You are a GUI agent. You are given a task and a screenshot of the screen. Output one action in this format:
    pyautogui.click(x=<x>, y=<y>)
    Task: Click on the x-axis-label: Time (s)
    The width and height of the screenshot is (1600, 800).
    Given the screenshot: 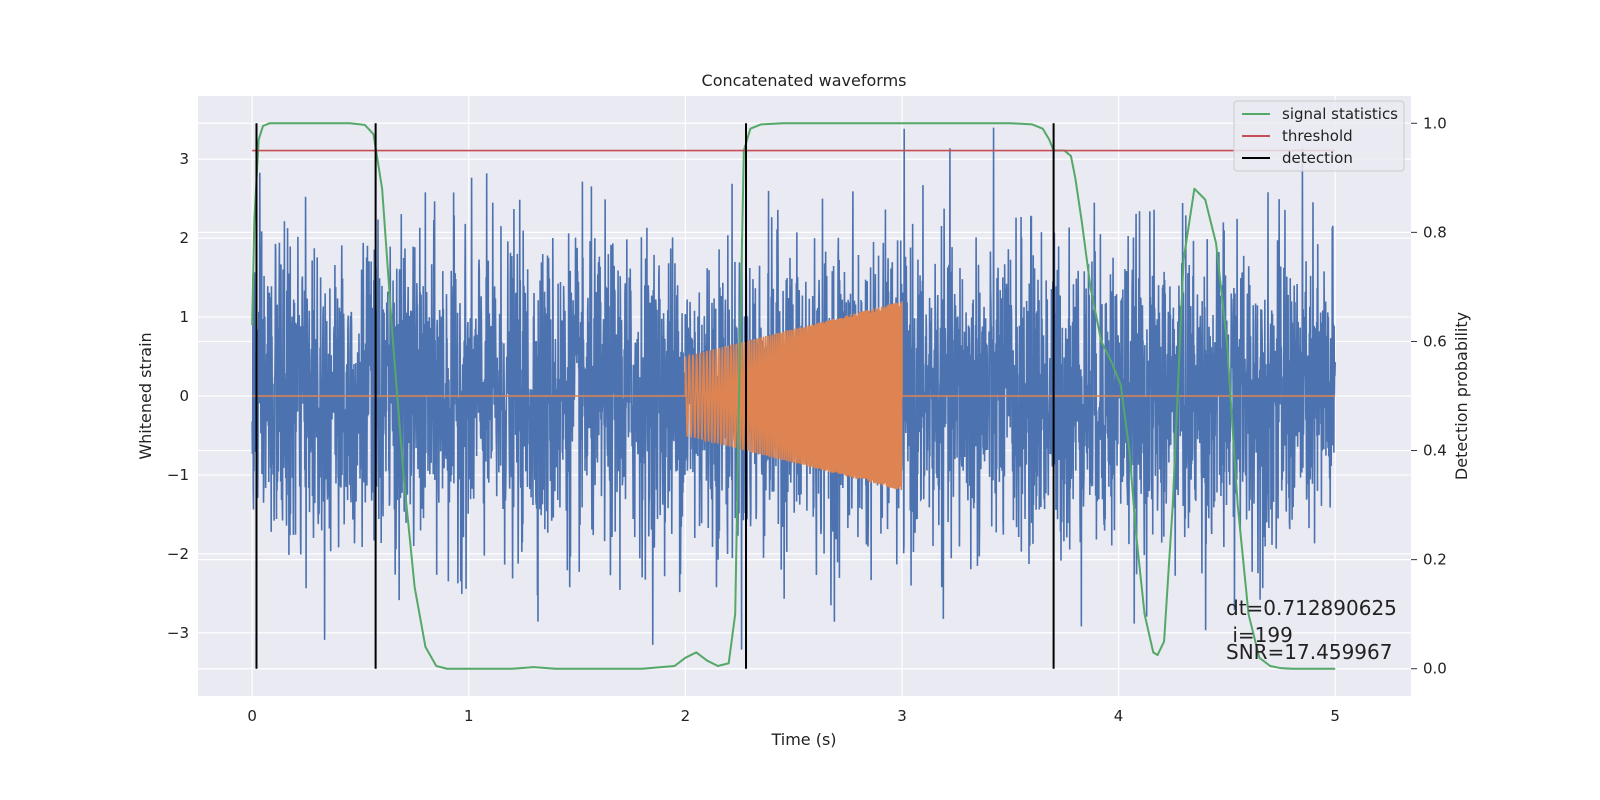 What is the action you would take?
    pyautogui.click(x=803, y=739)
    